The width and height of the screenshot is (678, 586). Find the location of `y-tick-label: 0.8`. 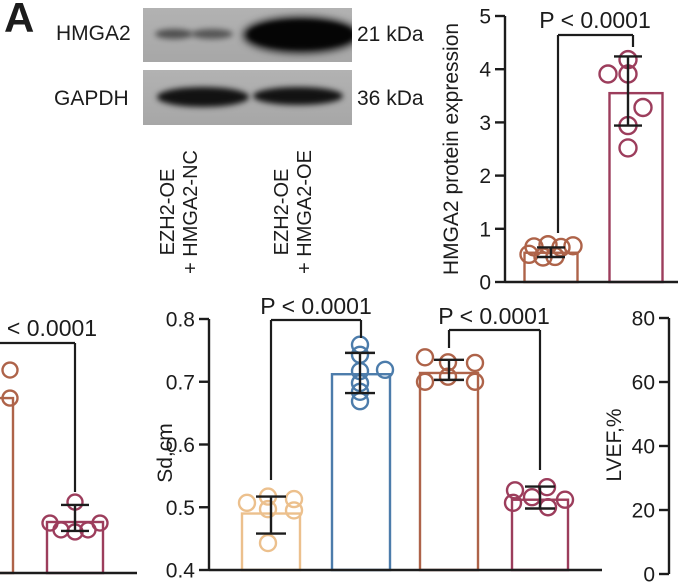

y-tick-label: 0.8 is located at coordinates (180, 320).